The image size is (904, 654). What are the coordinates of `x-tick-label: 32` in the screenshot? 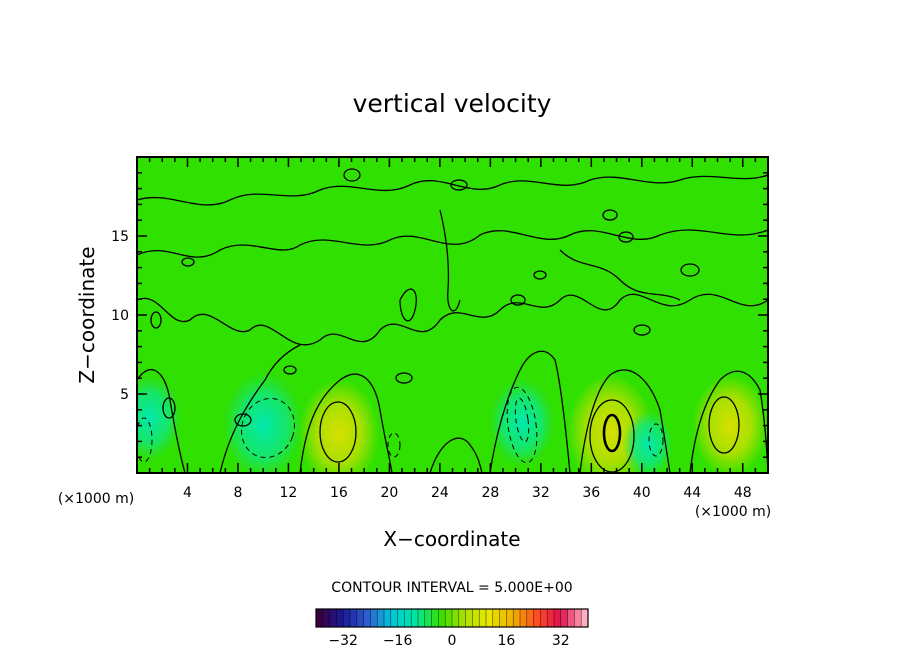 It's located at (541, 493).